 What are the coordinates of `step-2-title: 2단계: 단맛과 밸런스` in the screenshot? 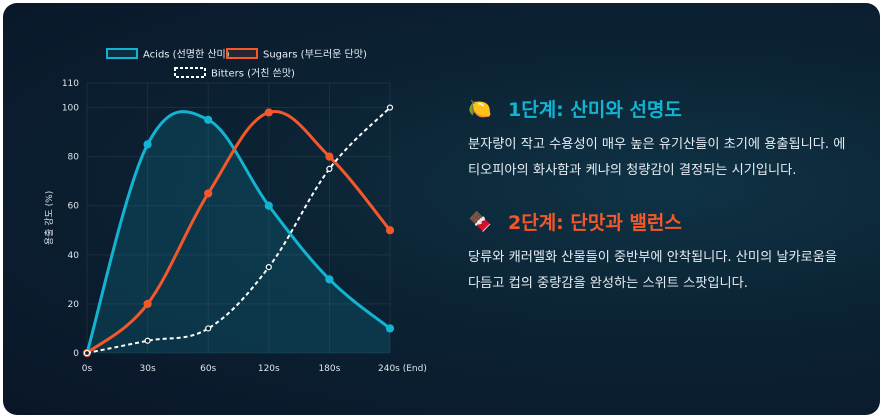 It's located at (595, 223).